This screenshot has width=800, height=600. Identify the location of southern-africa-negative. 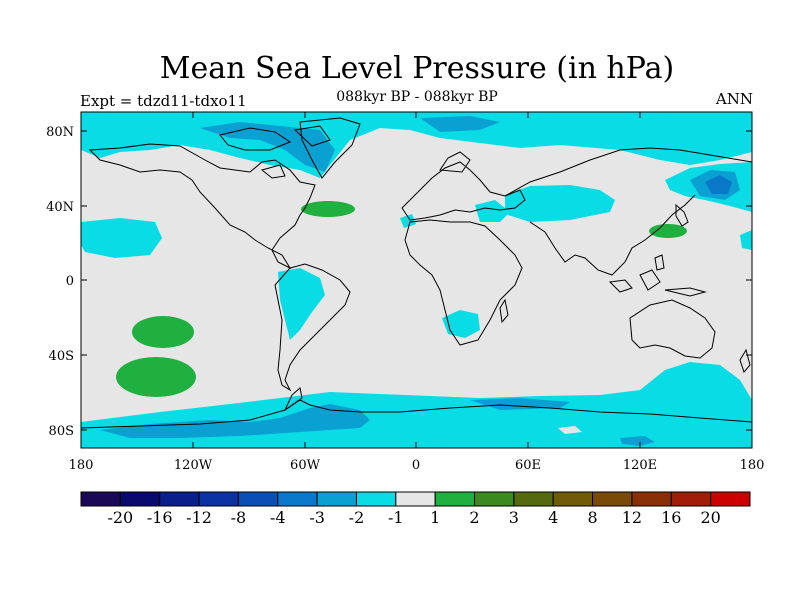
(461, 324).